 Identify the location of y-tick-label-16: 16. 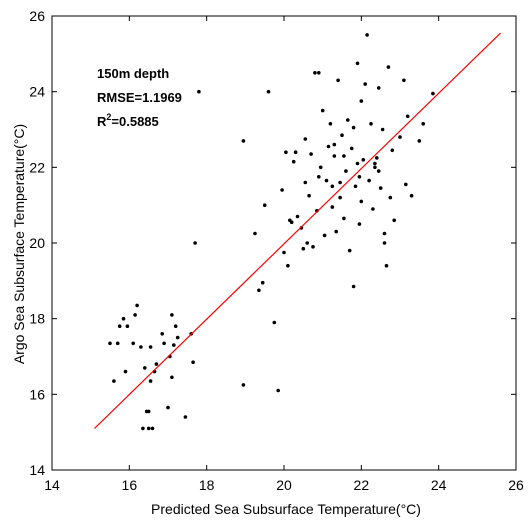
(37, 394).